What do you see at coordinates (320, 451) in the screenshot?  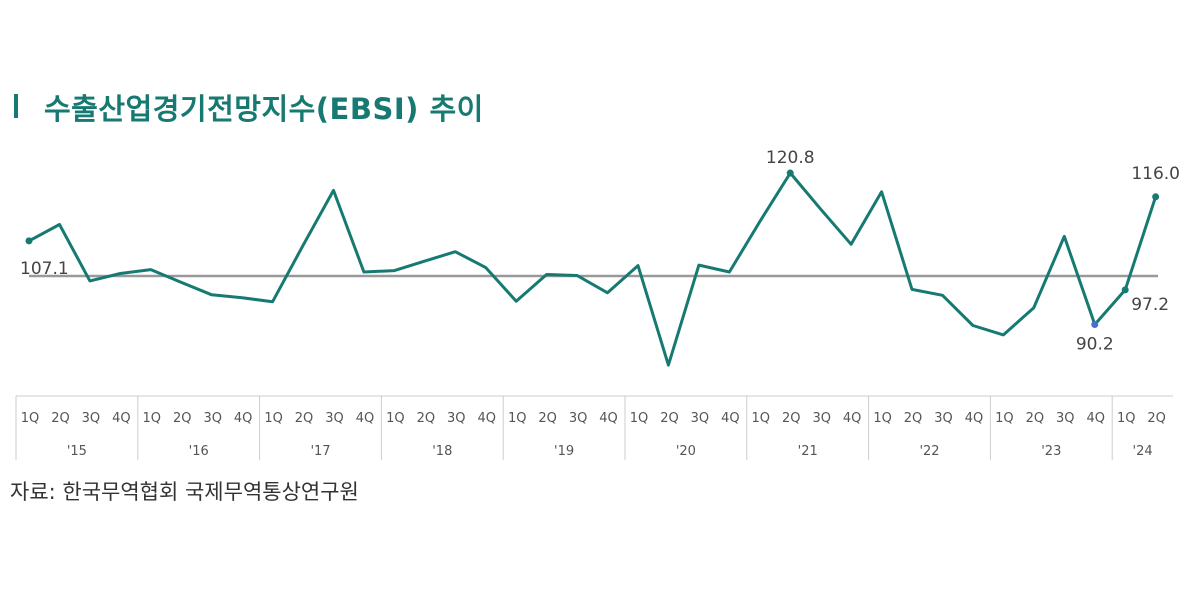 I see `year-tick-label: '17` at bounding box center [320, 451].